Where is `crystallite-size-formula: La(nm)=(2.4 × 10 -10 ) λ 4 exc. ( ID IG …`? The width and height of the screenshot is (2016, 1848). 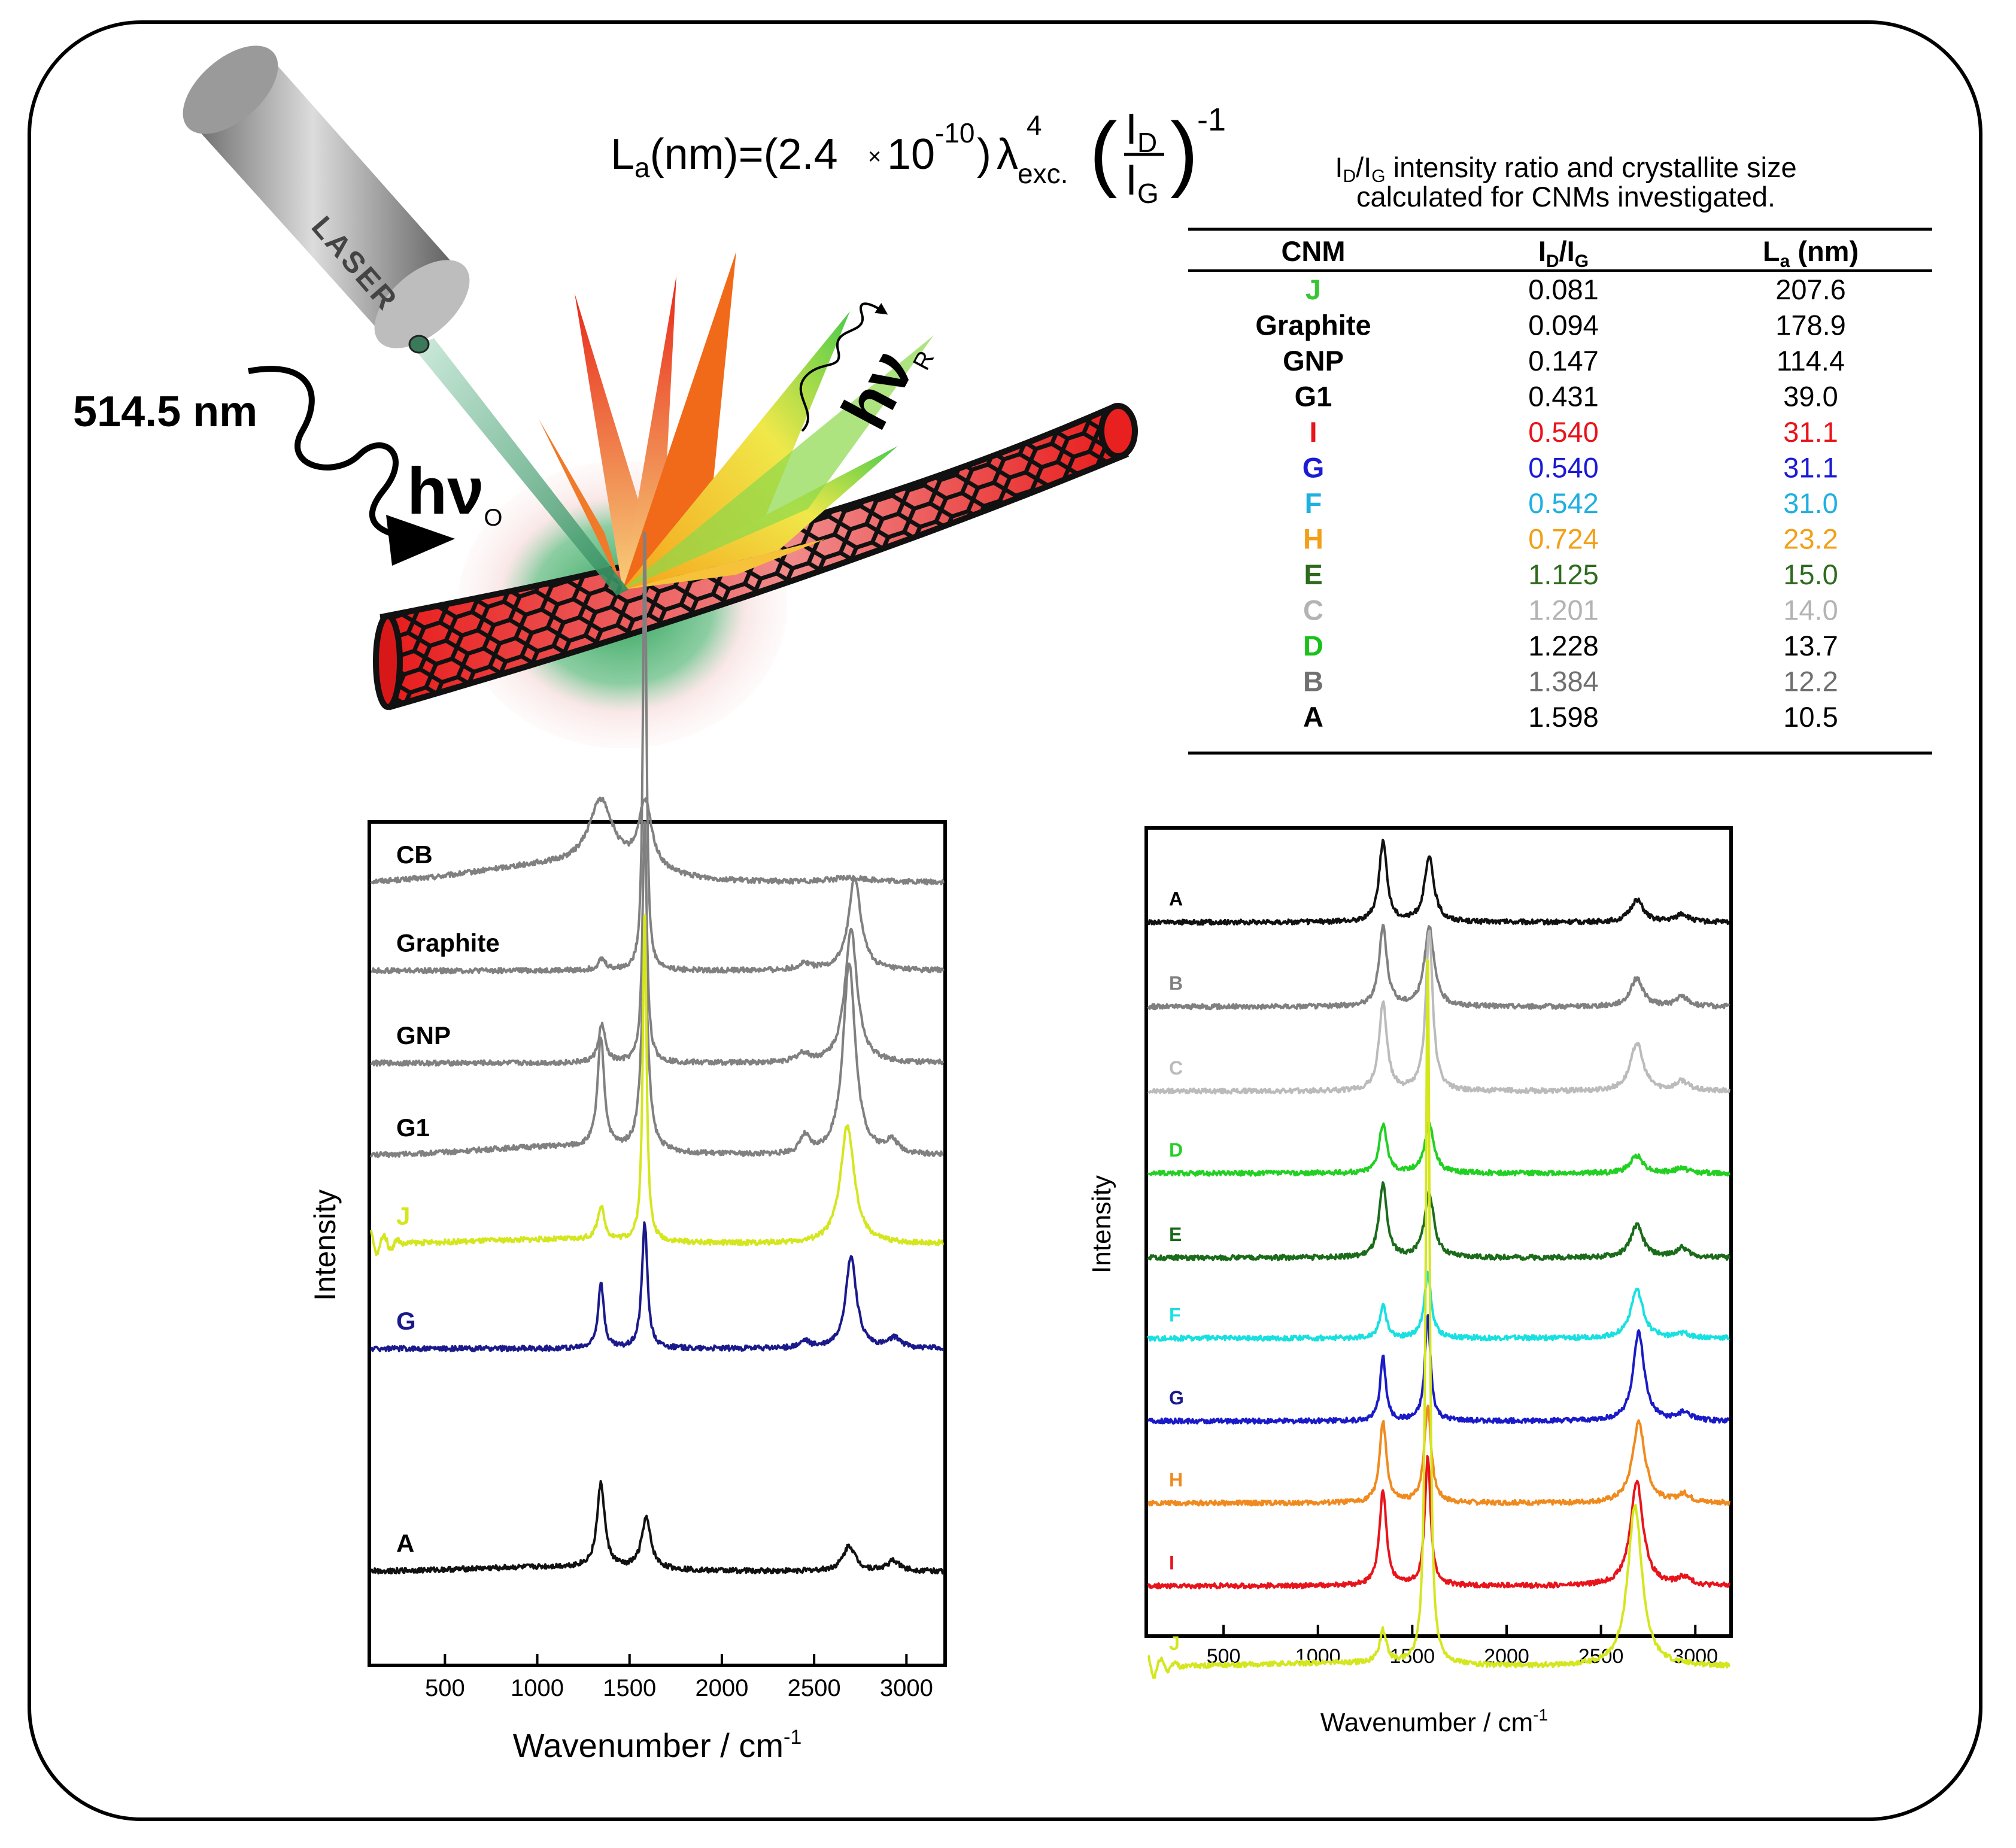 crystallite-size-formula: La(nm)=(2.4 × 10 -10 ) λ 4 exc. ( ID IG … is located at coordinates (918, 155).